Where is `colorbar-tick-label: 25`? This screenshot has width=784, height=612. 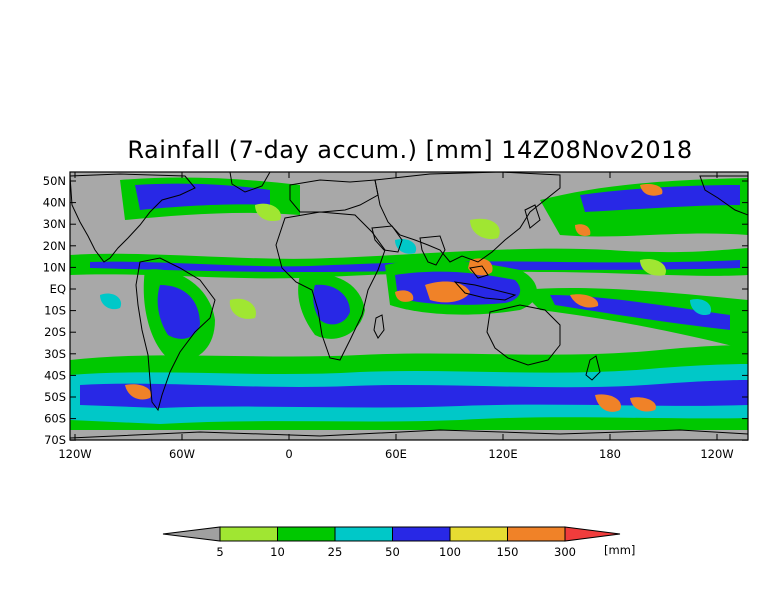 colorbar-tick-label: 25 is located at coordinates (335, 552).